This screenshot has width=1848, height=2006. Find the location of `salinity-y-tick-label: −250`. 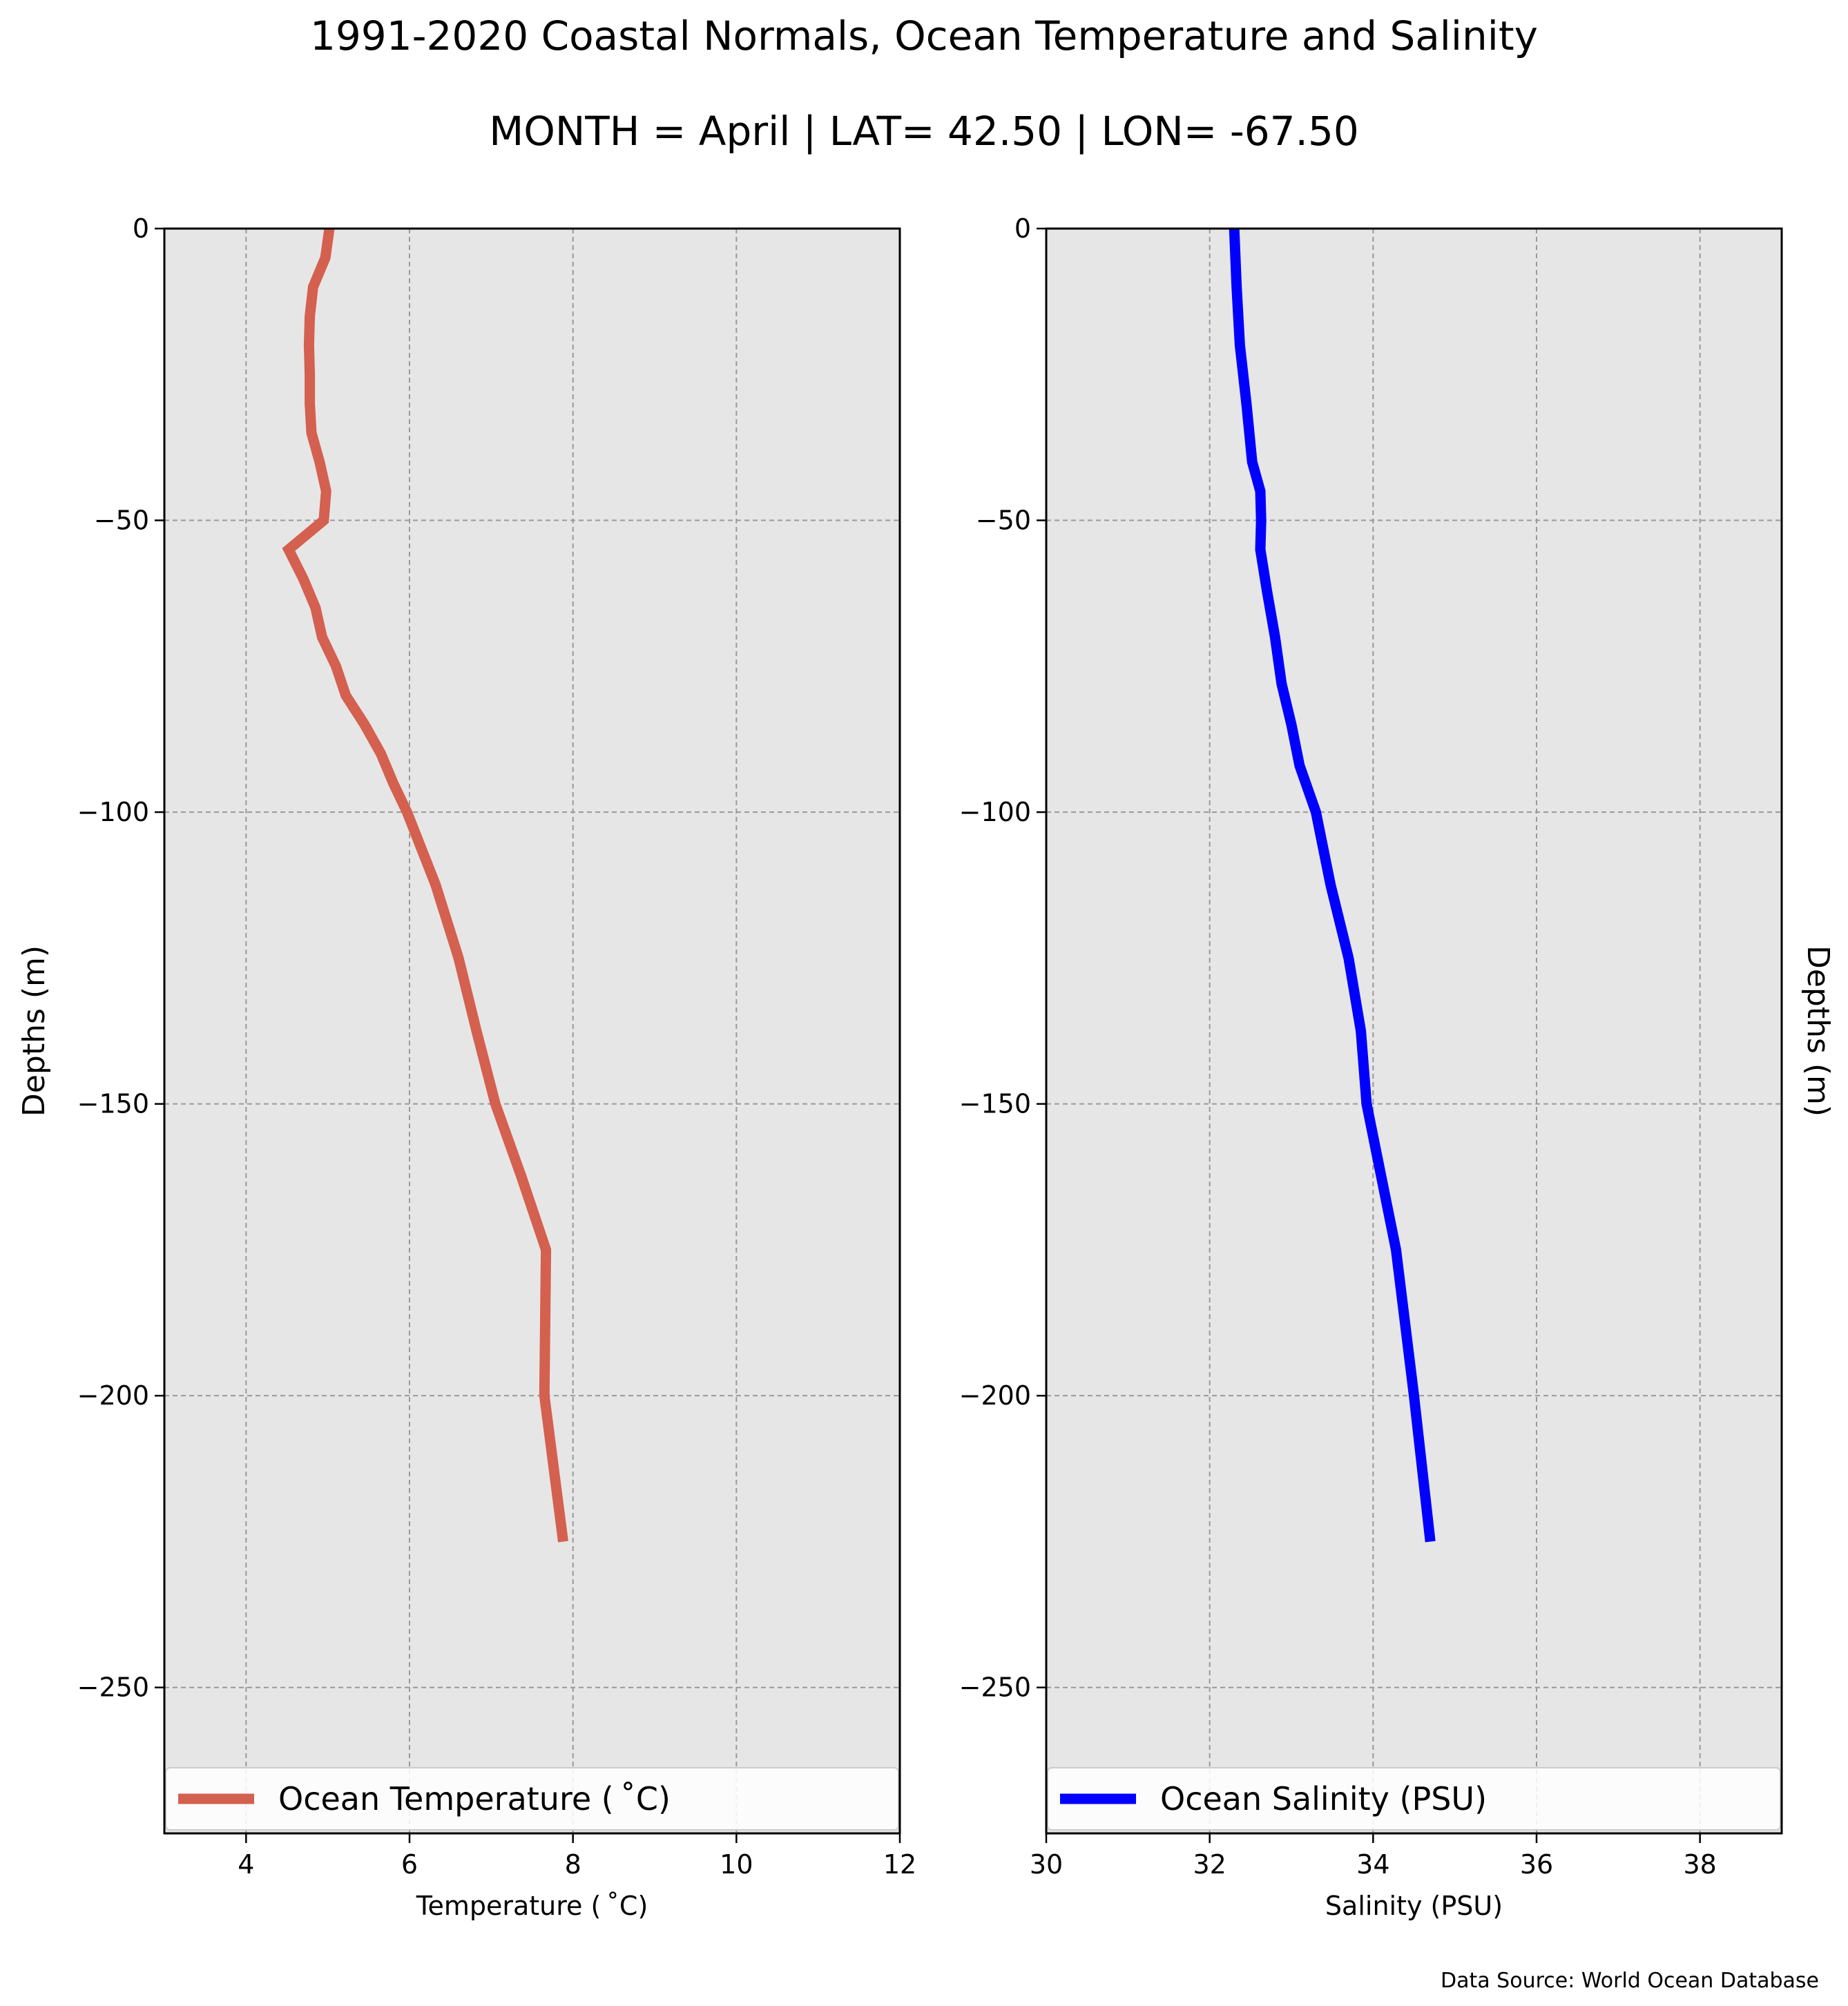

salinity-y-tick-label: −250 is located at coordinates (995, 1688).